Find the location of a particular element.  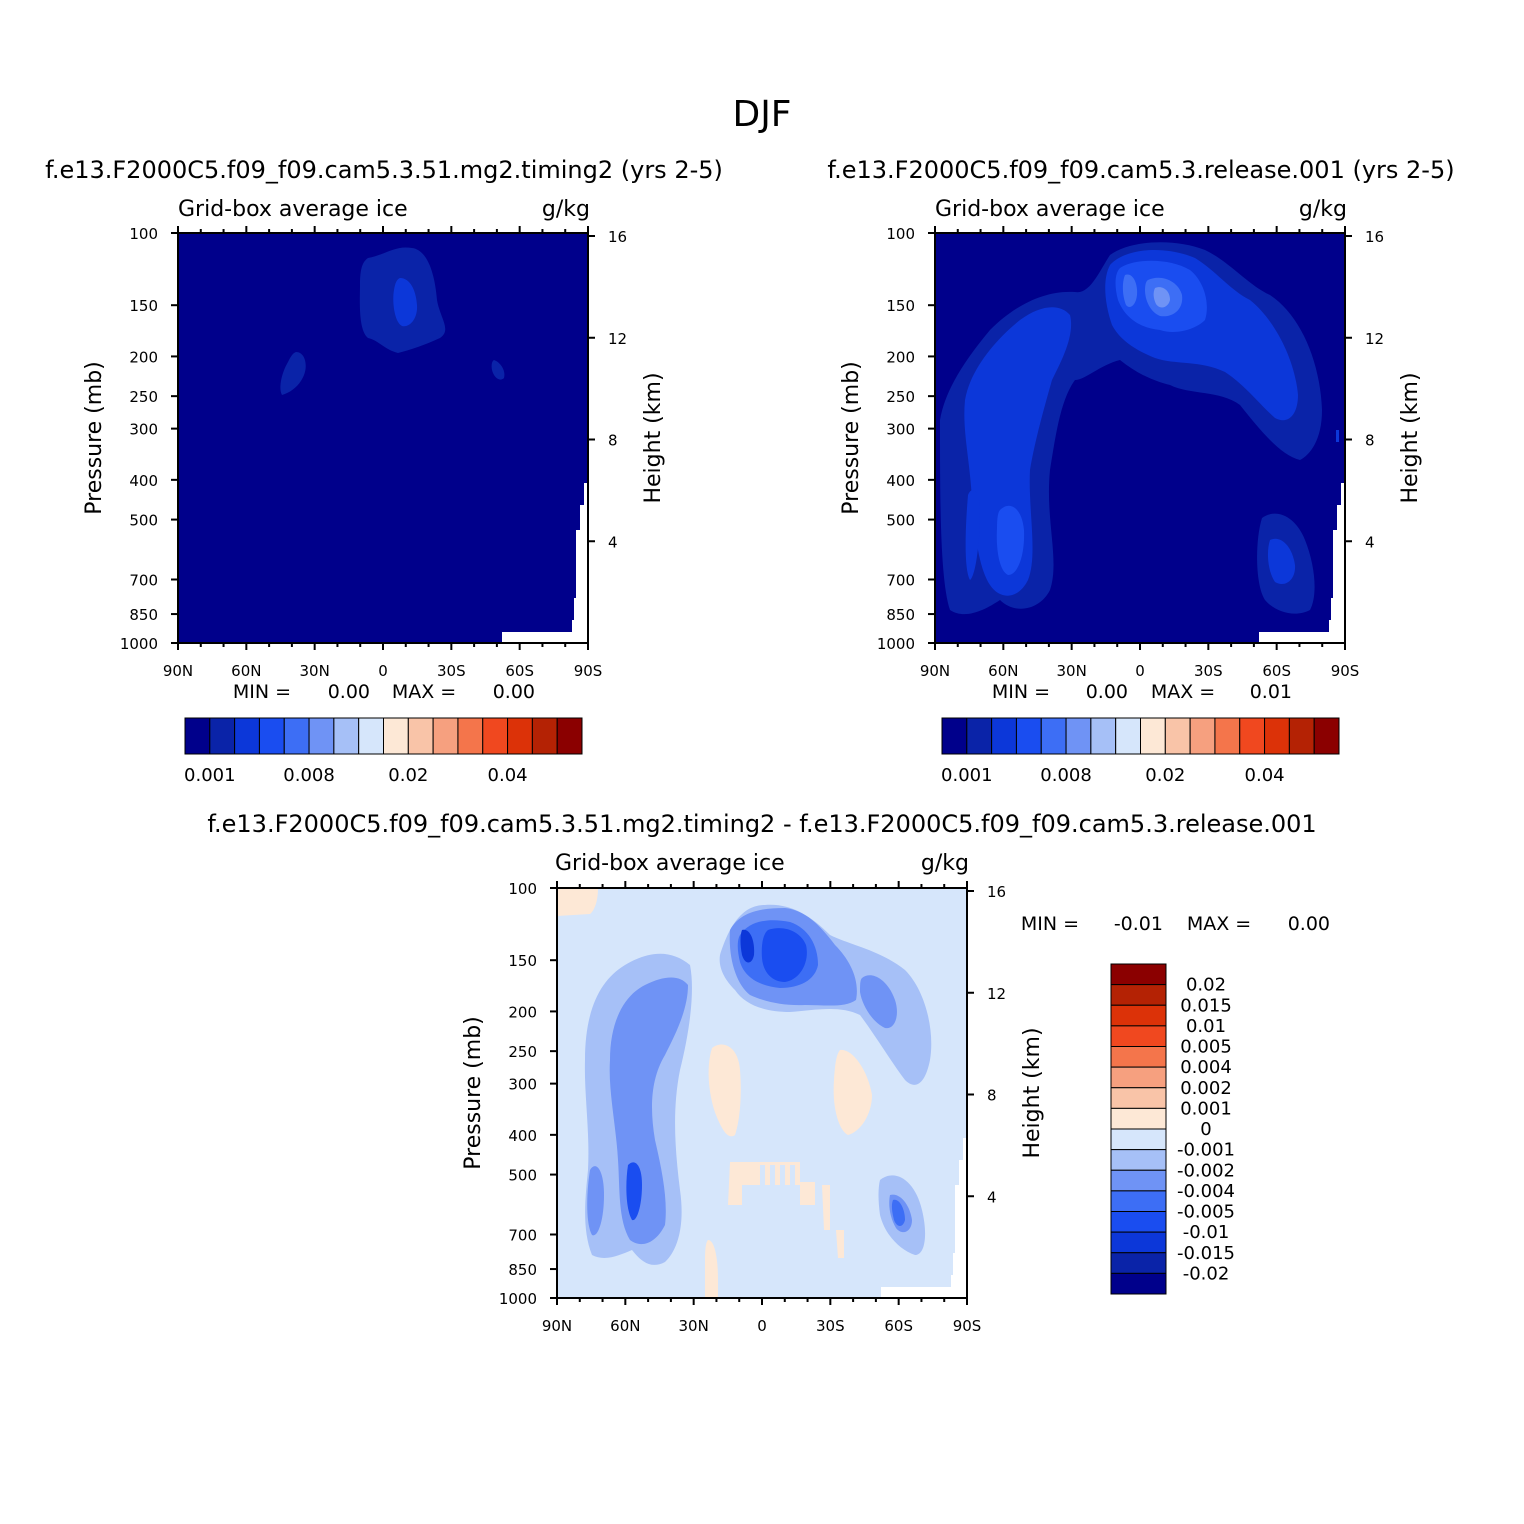

colorbar-label: 0.008 is located at coordinates (1066, 775).